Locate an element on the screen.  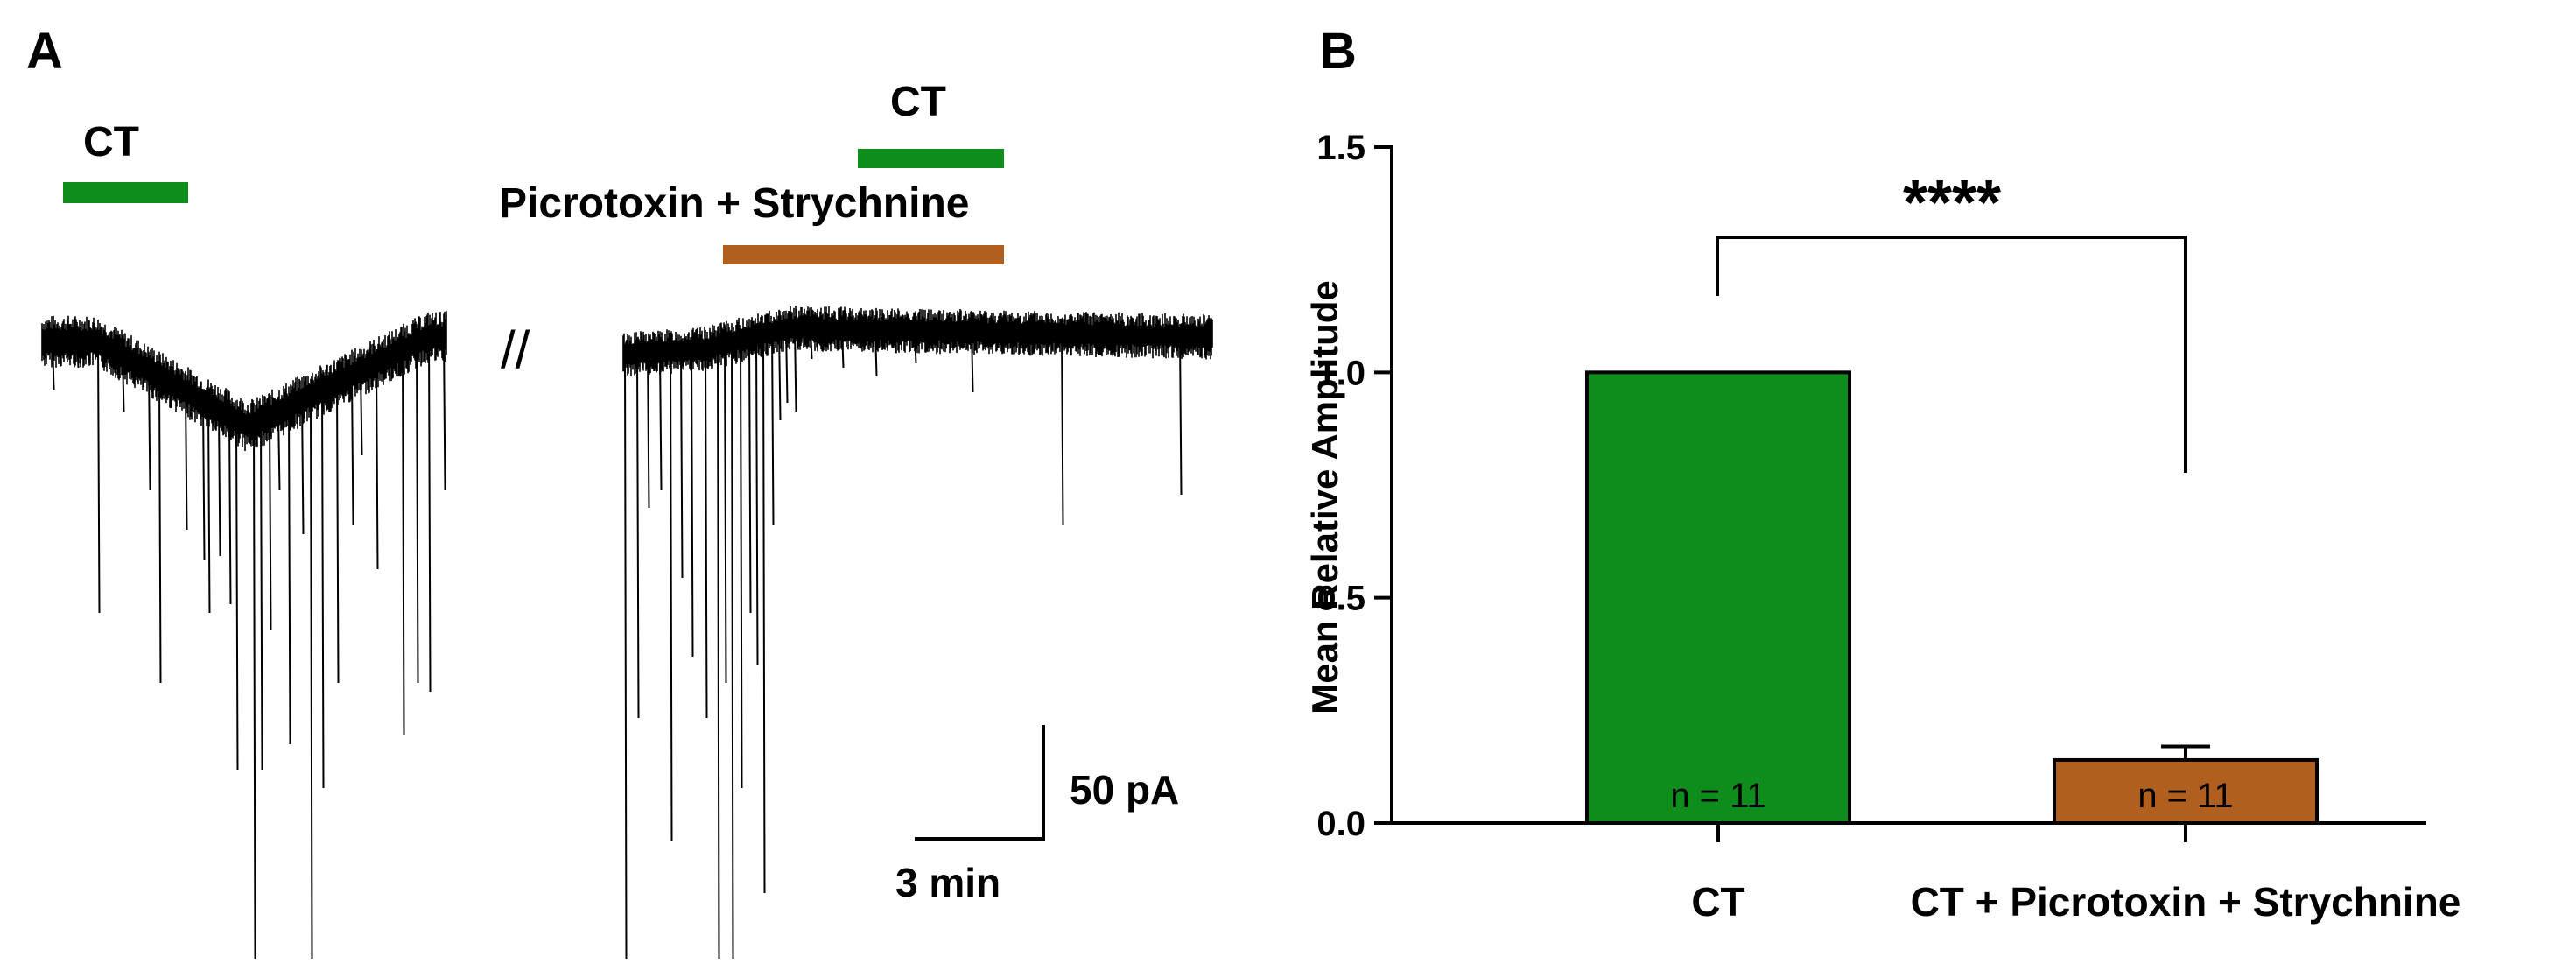
trace-2-ct-label: CT is located at coordinates (918, 102).